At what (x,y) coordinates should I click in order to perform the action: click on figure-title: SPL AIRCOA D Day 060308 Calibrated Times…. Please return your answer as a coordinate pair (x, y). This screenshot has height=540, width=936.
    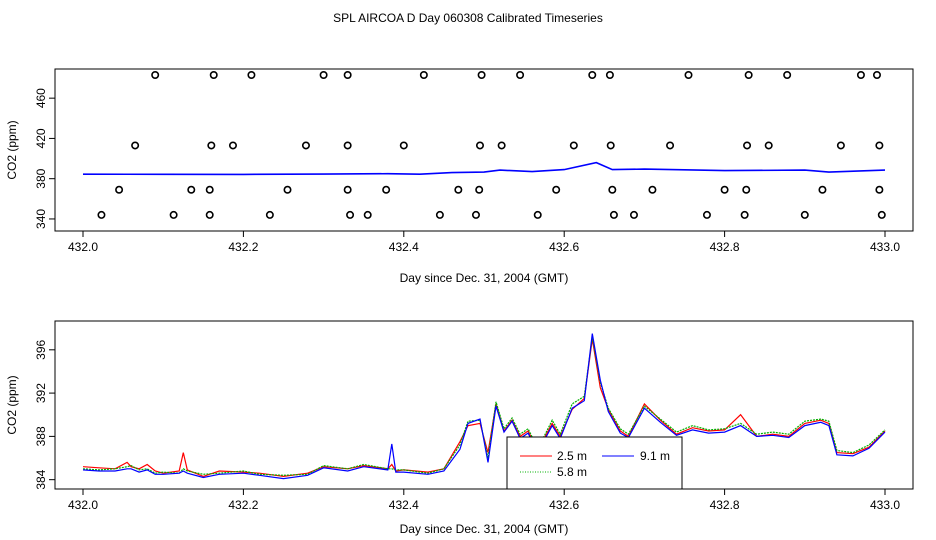
    Looking at the image, I should click on (468, 18).